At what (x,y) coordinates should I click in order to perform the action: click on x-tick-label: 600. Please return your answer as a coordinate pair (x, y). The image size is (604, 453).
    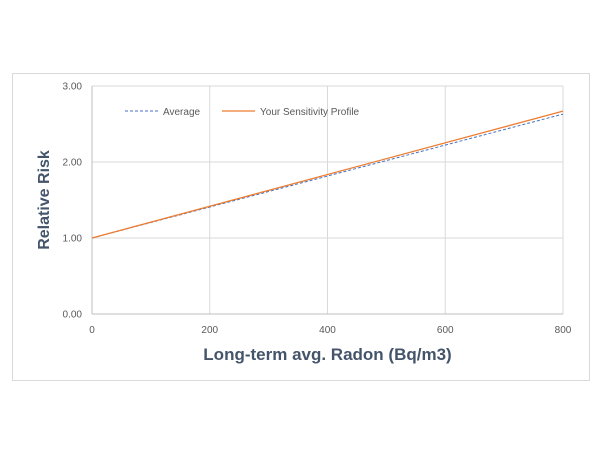
    Looking at the image, I should click on (445, 330).